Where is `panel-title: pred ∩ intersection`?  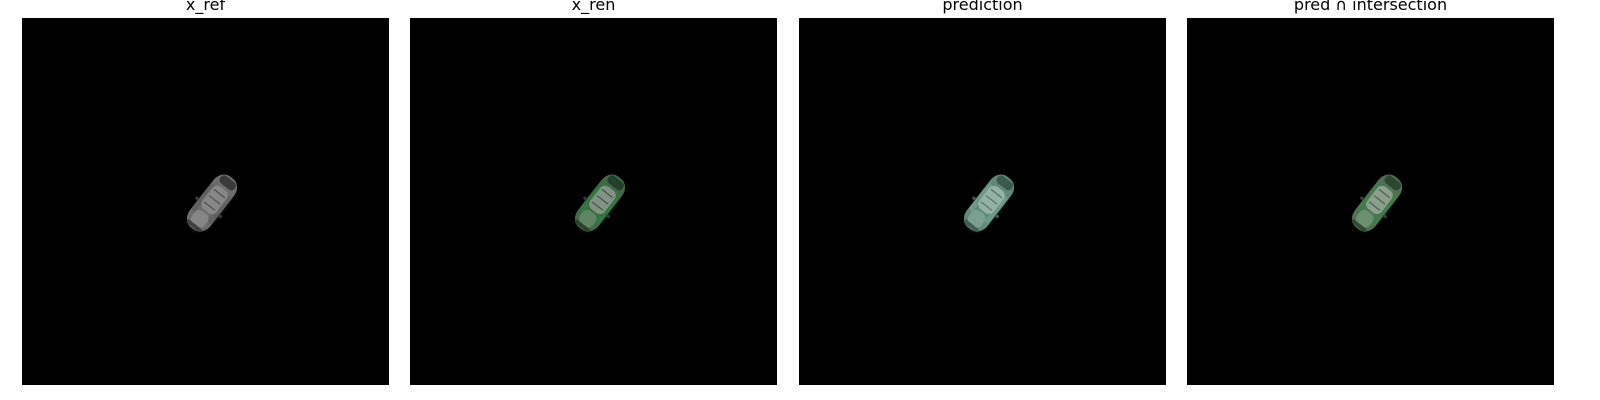
panel-title: pred ∩ intersection is located at coordinates (1370, 7).